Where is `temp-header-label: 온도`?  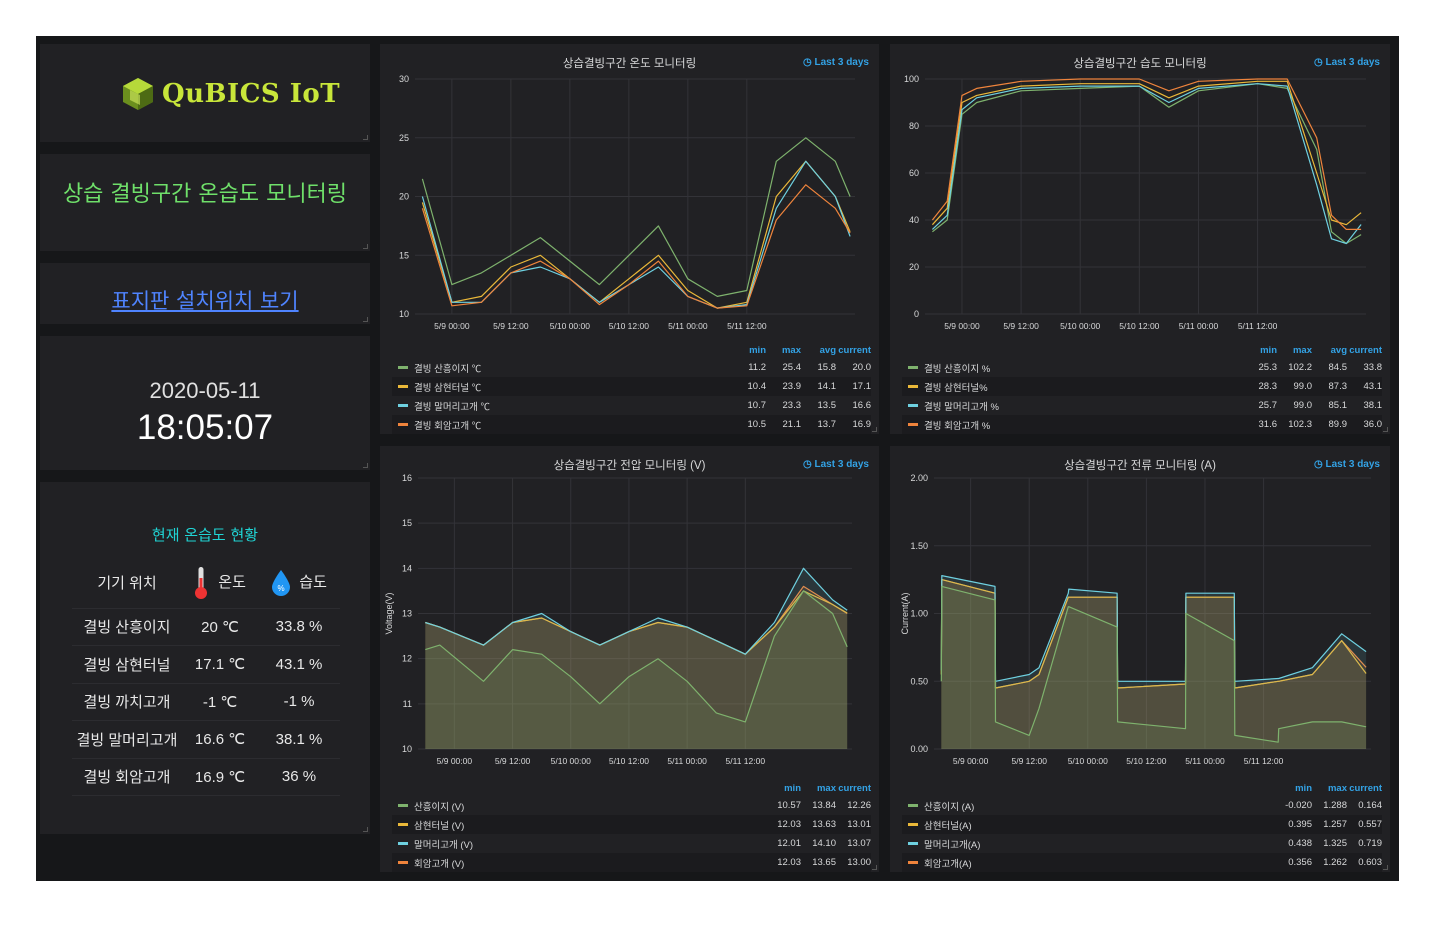 temp-header-label: 온도 is located at coordinates (232, 582).